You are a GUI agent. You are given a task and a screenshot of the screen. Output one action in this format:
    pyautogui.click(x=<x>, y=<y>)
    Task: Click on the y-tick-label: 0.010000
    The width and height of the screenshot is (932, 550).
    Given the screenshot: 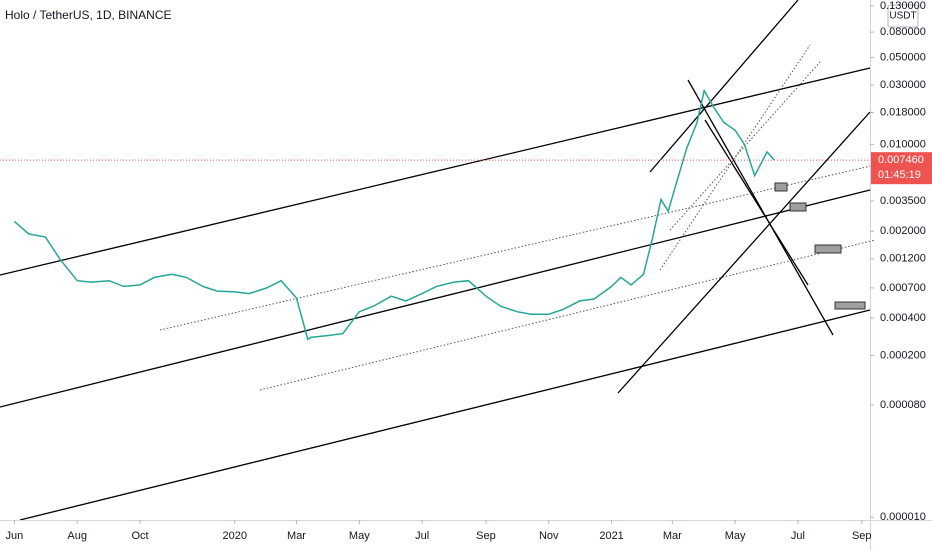 What is the action you would take?
    pyautogui.click(x=903, y=144)
    